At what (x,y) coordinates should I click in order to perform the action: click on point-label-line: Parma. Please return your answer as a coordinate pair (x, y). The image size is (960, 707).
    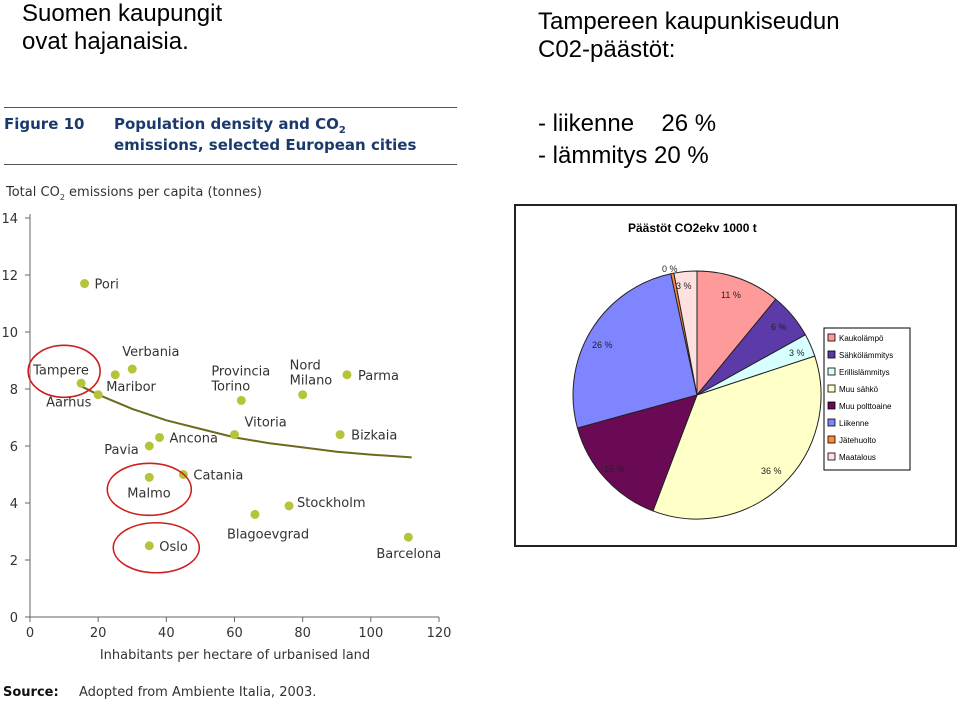
    Looking at the image, I should click on (378, 376).